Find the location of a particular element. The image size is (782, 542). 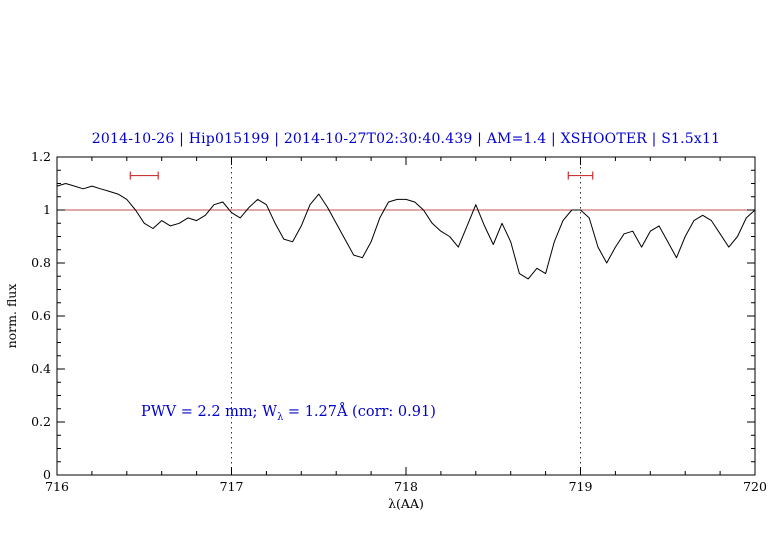

y-tick-label: 0.6 is located at coordinates (41, 315).